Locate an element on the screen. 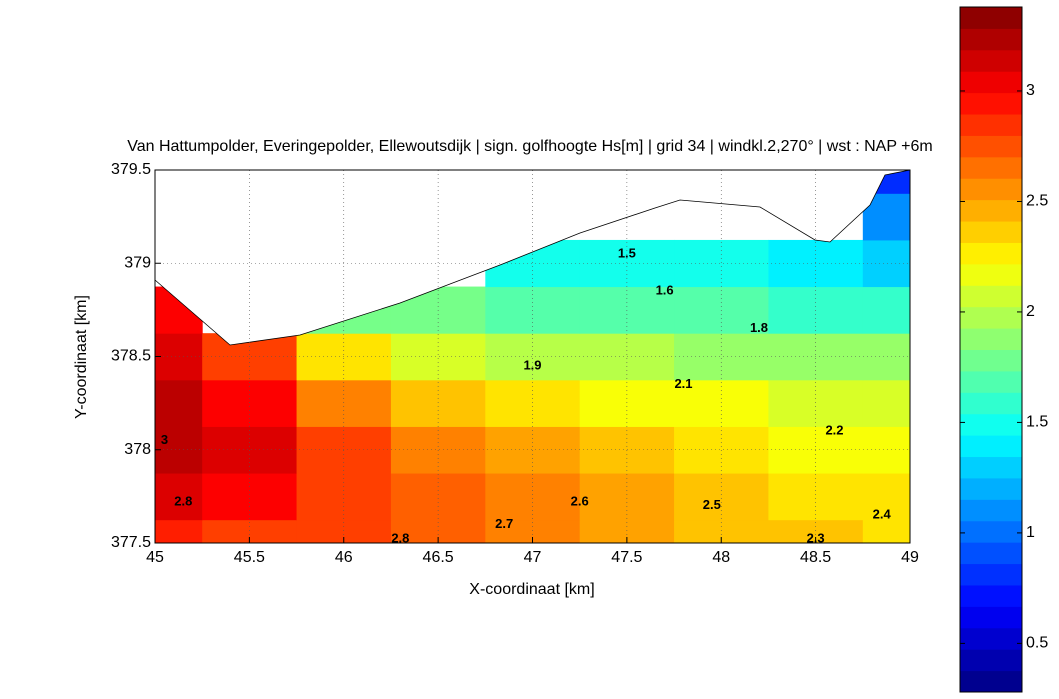 This screenshot has width=1059, height=699. contour-label: 3 is located at coordinates (164, 439).